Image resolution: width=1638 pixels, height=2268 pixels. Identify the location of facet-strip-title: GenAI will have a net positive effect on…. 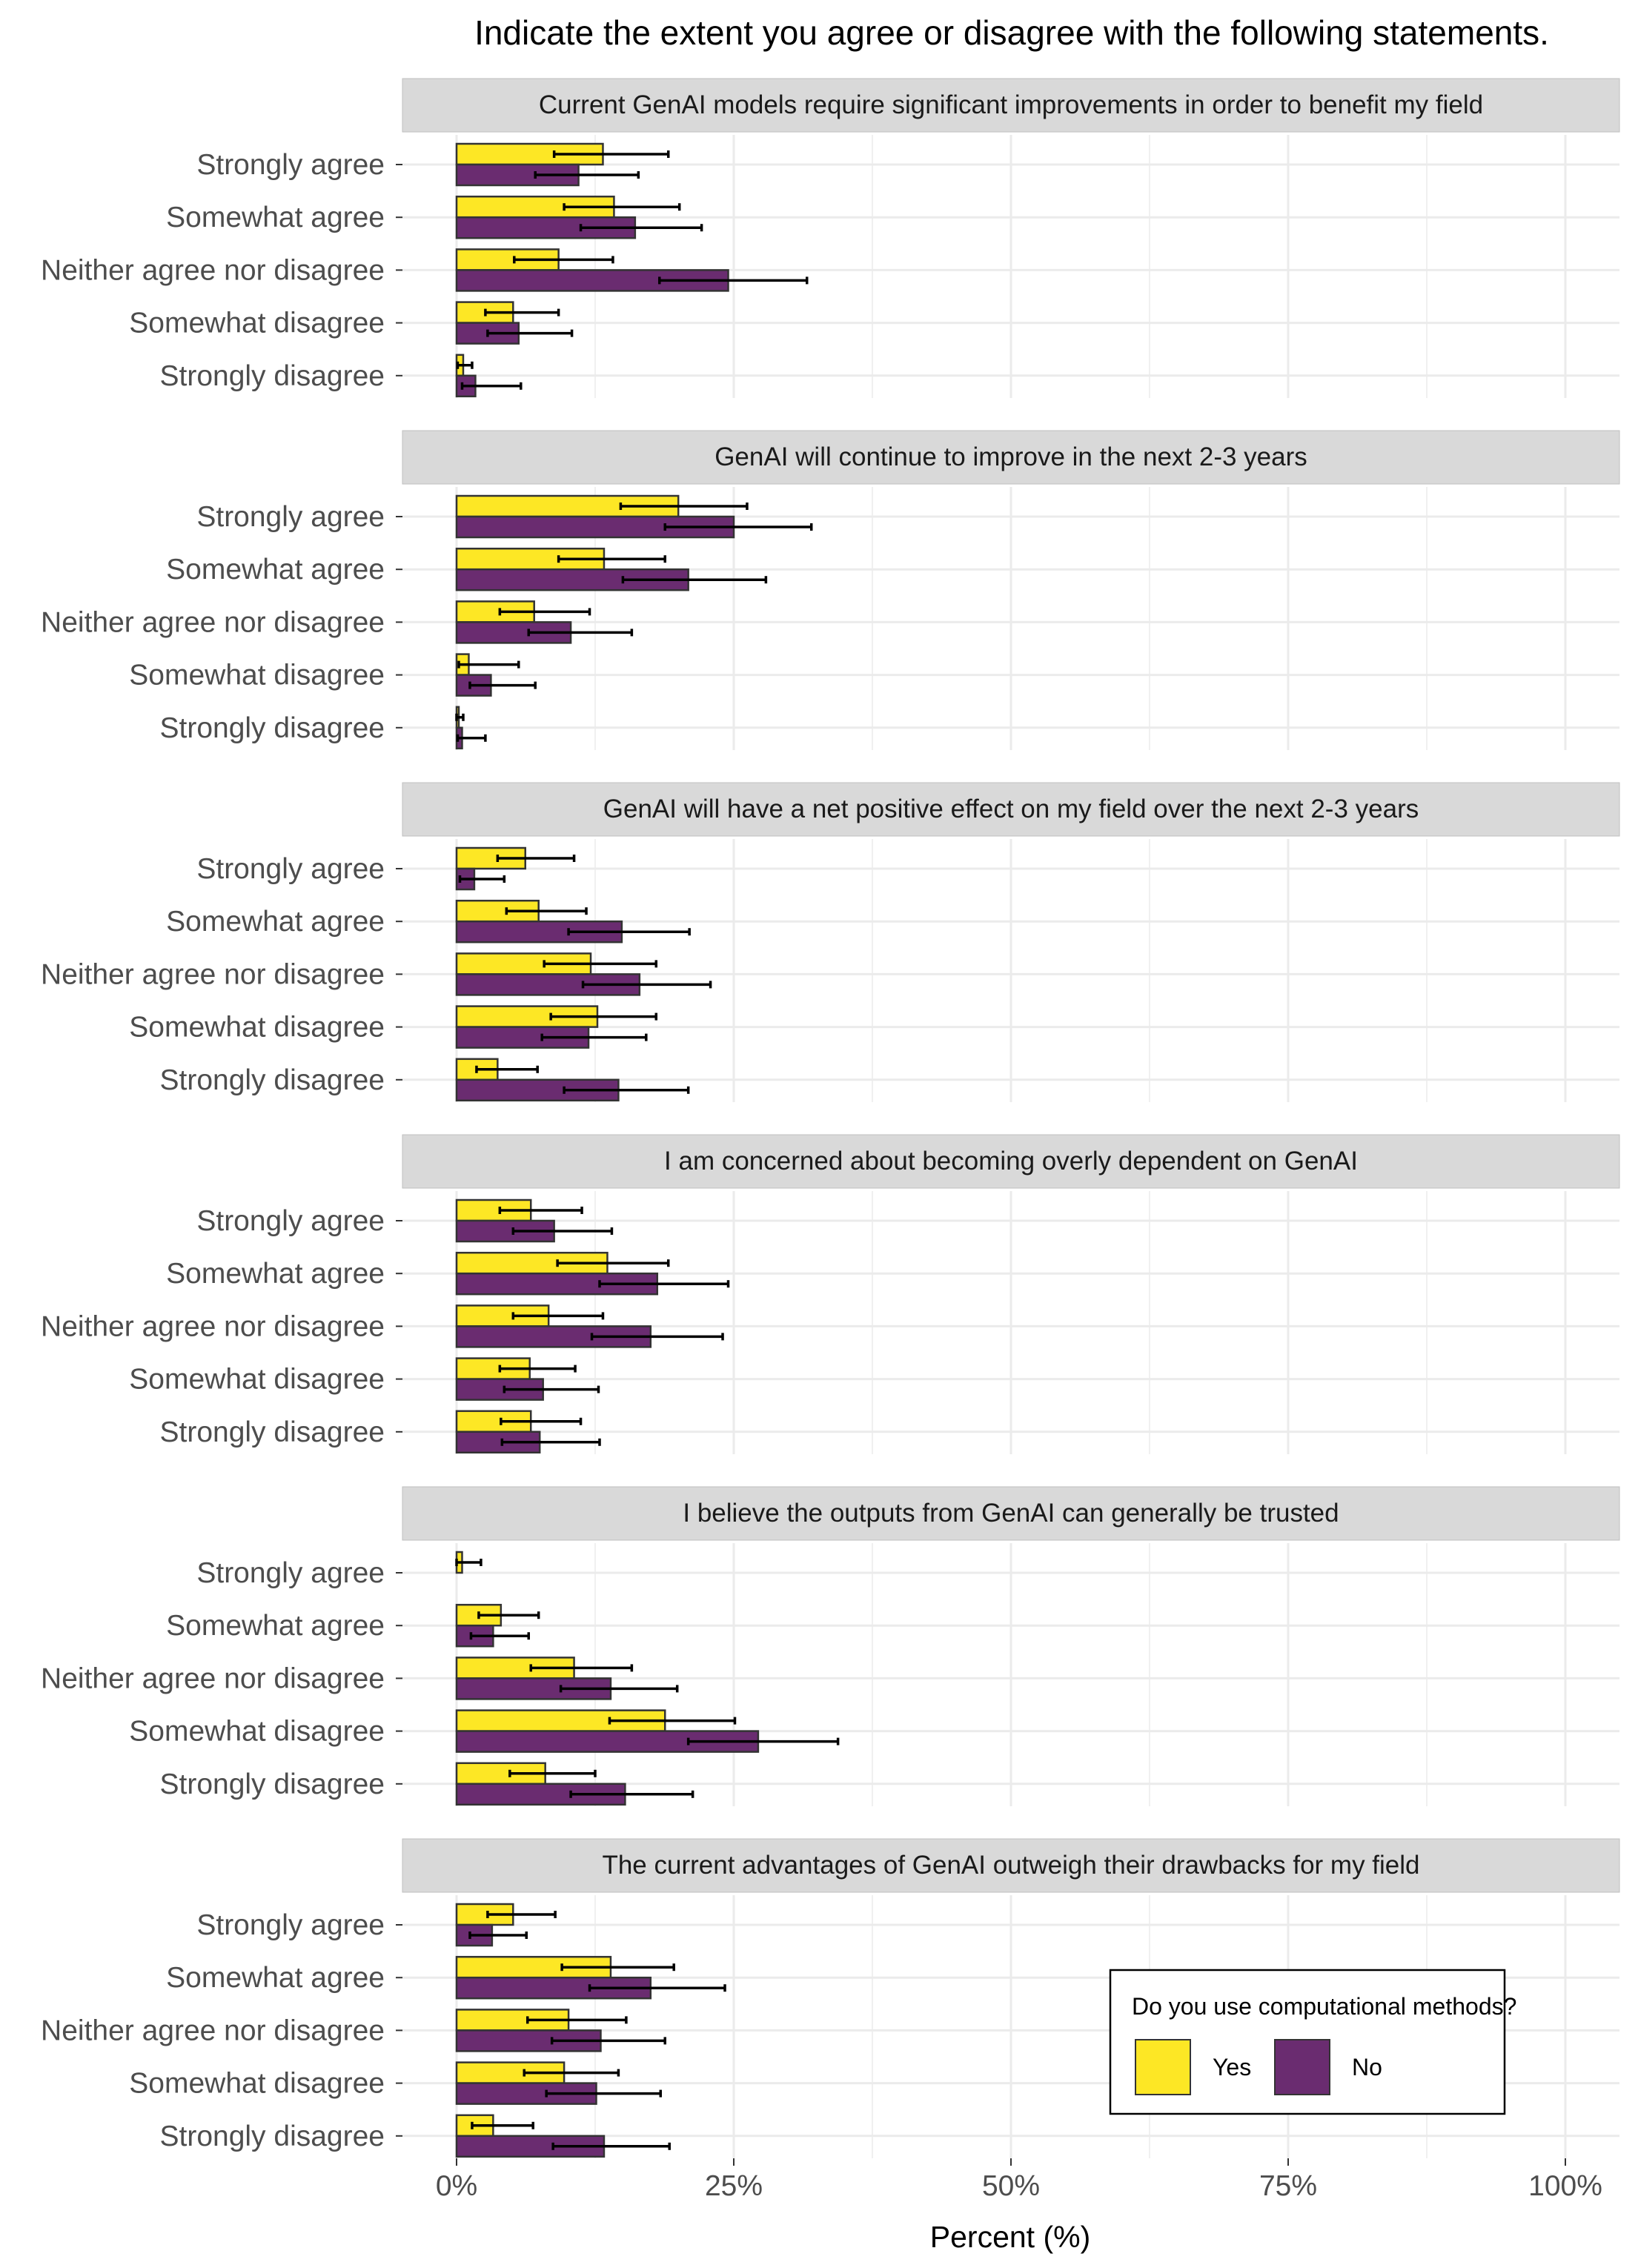
(1011, 809).